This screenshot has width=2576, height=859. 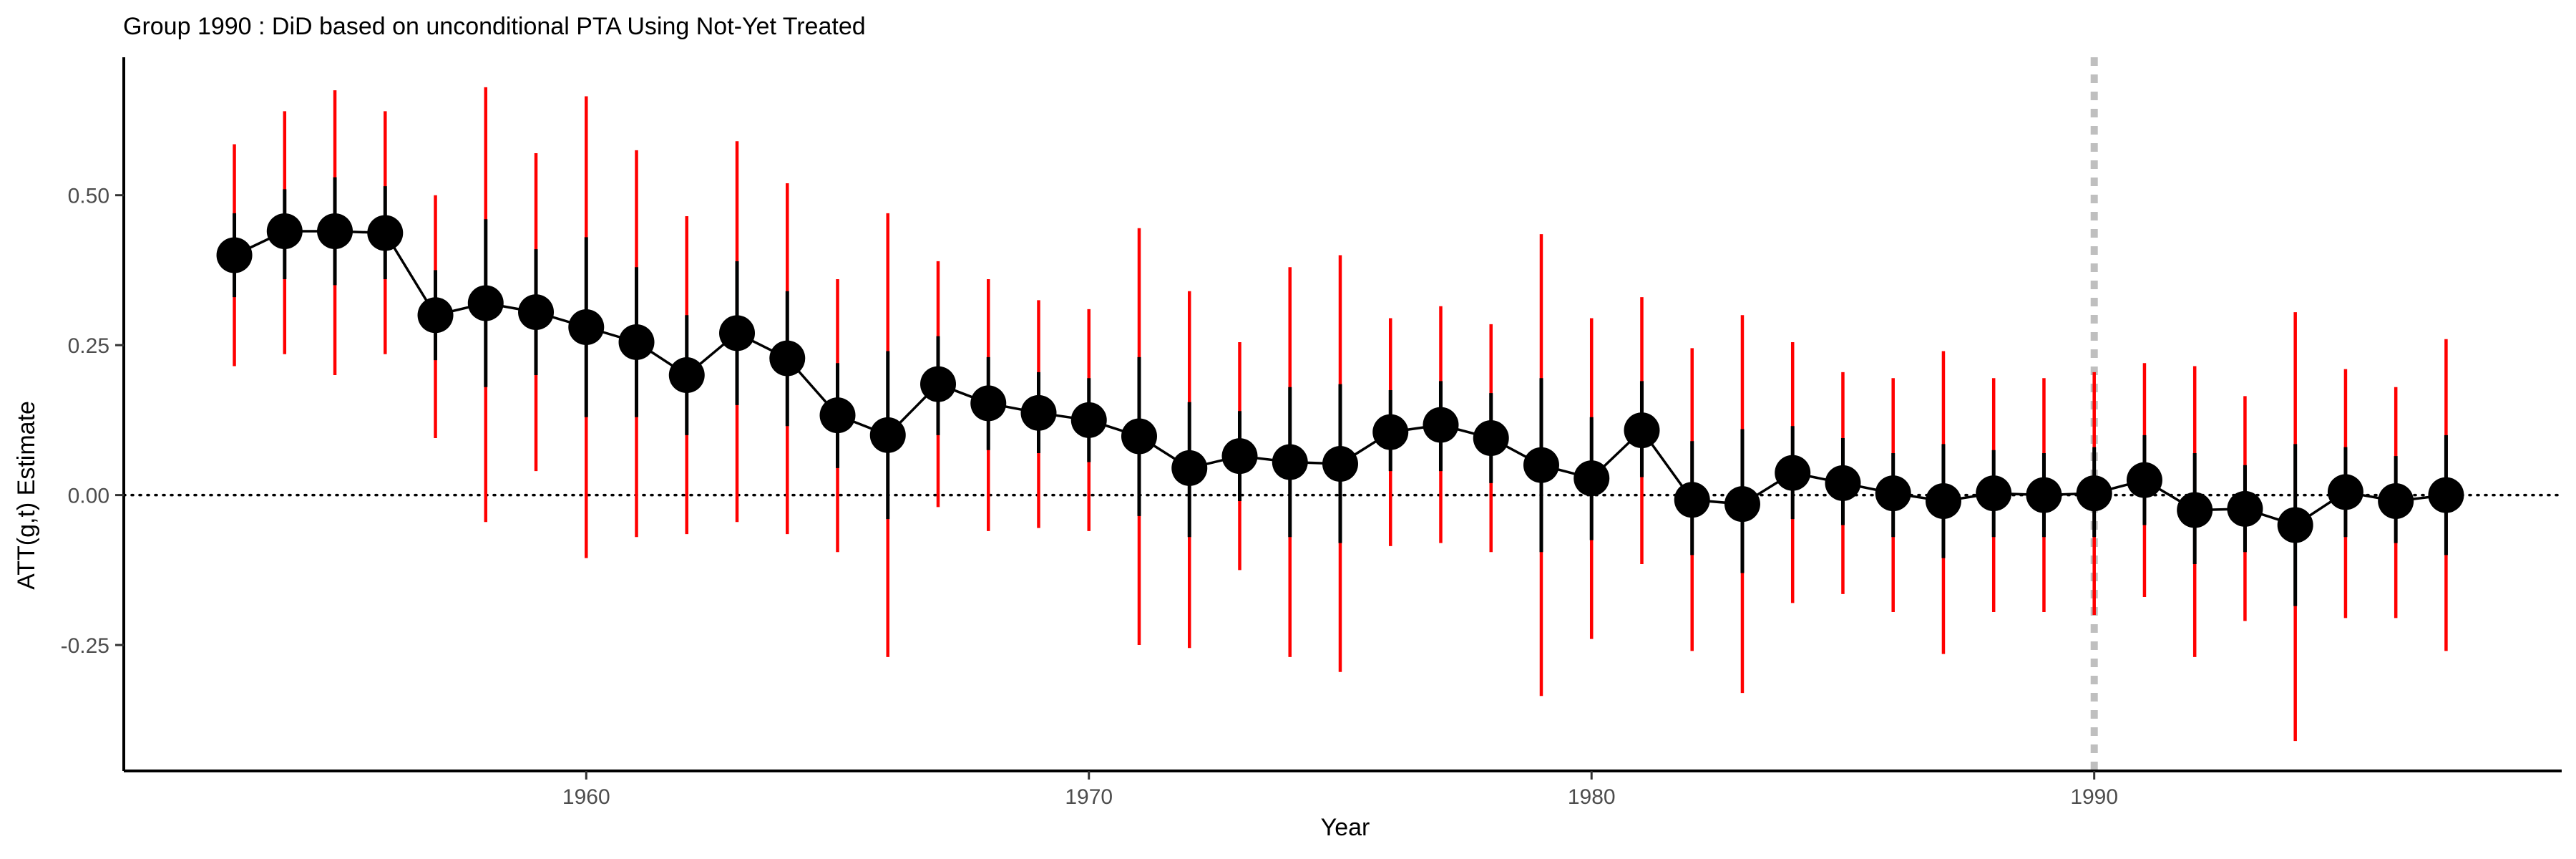 What do you see at coordinates (586, 797) in the screenshot?
I see `x-tick-label: 1960` at bounding box center [586, 797].